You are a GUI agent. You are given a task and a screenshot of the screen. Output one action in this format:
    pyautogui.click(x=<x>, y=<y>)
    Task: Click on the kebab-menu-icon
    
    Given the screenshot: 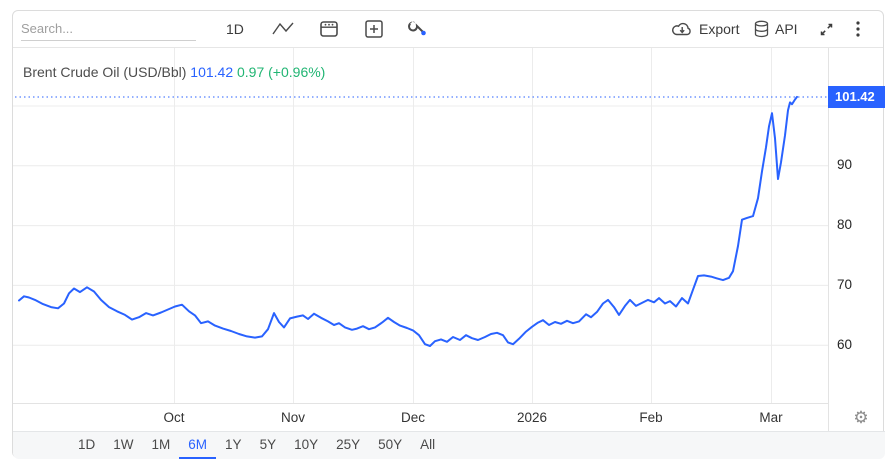 What is the action you would take?
    pyautogui.click(x=858, y=29)
    